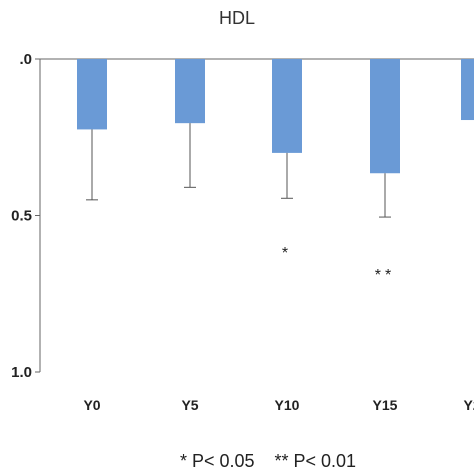 This screenshot has width=474, height=474. Describe the element at coordinates (91, 405) in the screenshot. I see `x-category-label: Y0` at that location.